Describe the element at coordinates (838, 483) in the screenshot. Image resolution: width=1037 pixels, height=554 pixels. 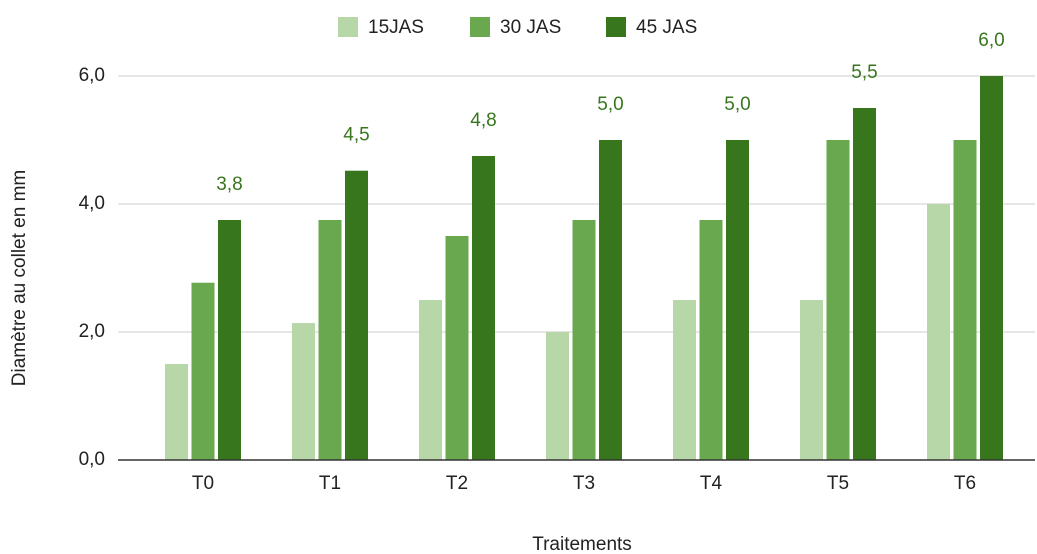
I see `x-tick-label: T5` at that location.